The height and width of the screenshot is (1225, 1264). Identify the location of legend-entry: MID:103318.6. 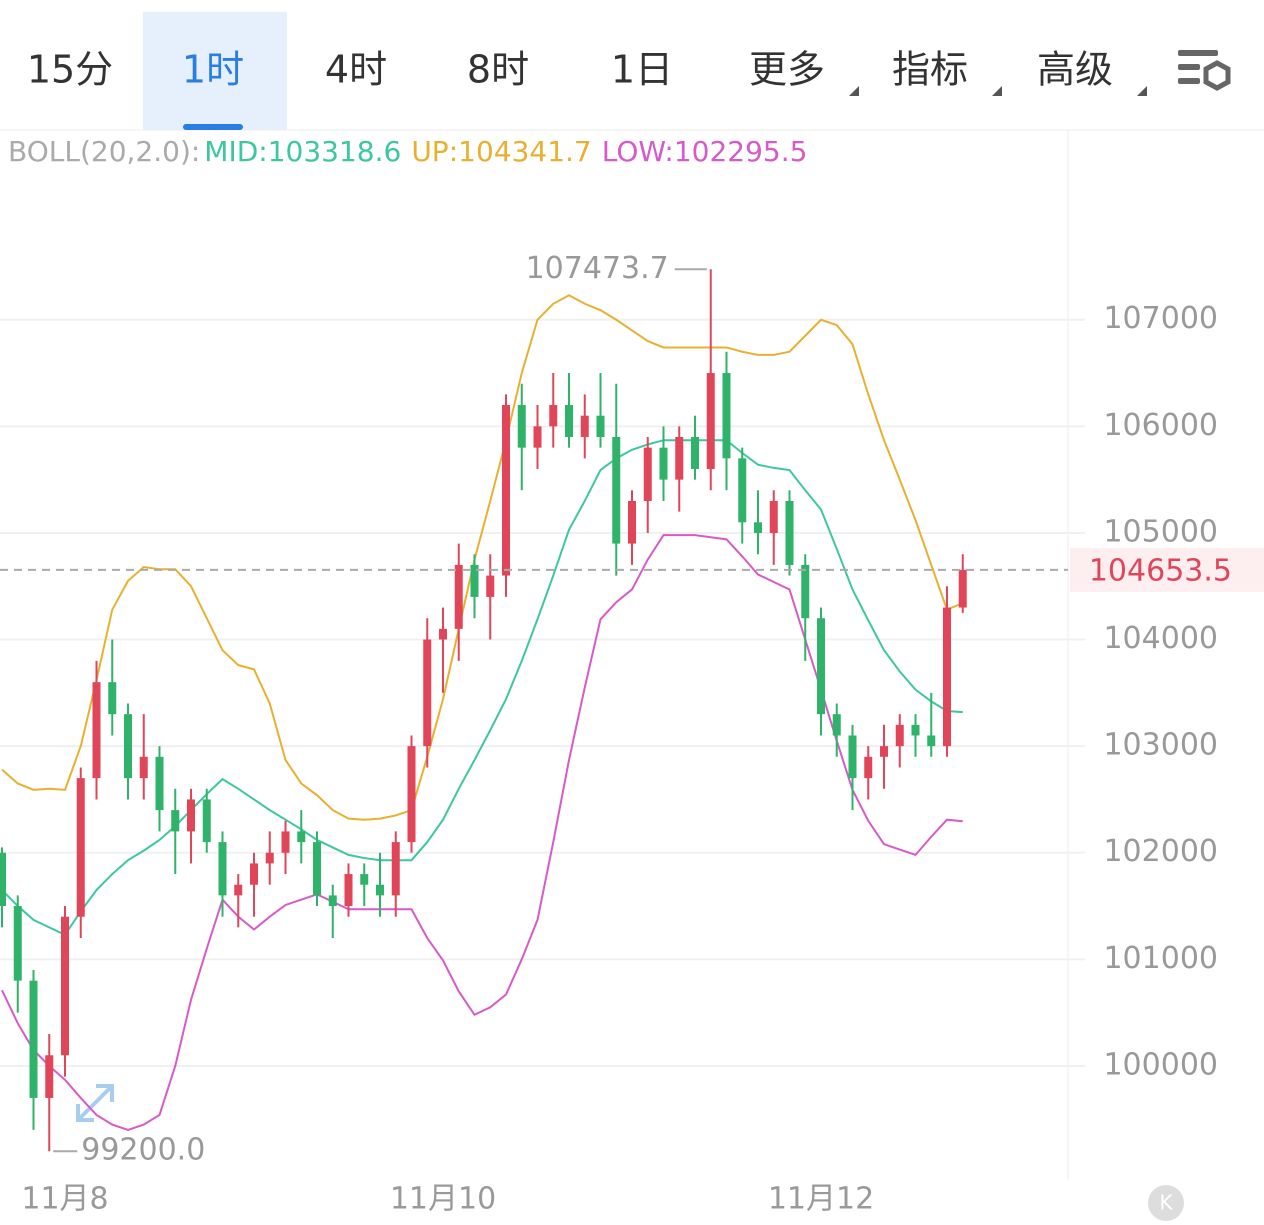
(302, 151).